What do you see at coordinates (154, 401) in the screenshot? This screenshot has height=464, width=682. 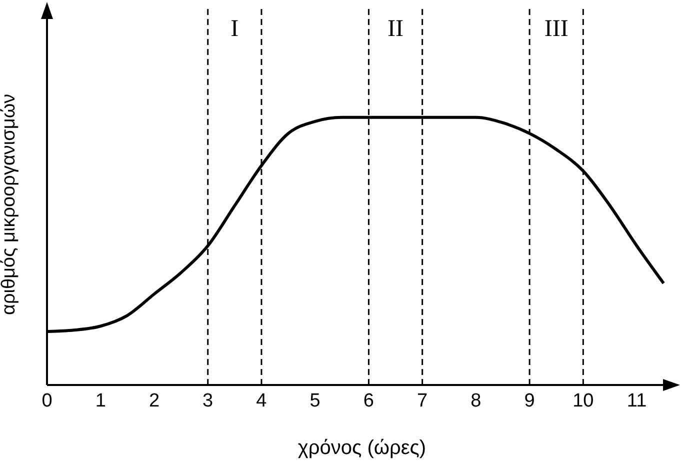 I see `x-tick-label: 2` at bounding box center [154, 401].